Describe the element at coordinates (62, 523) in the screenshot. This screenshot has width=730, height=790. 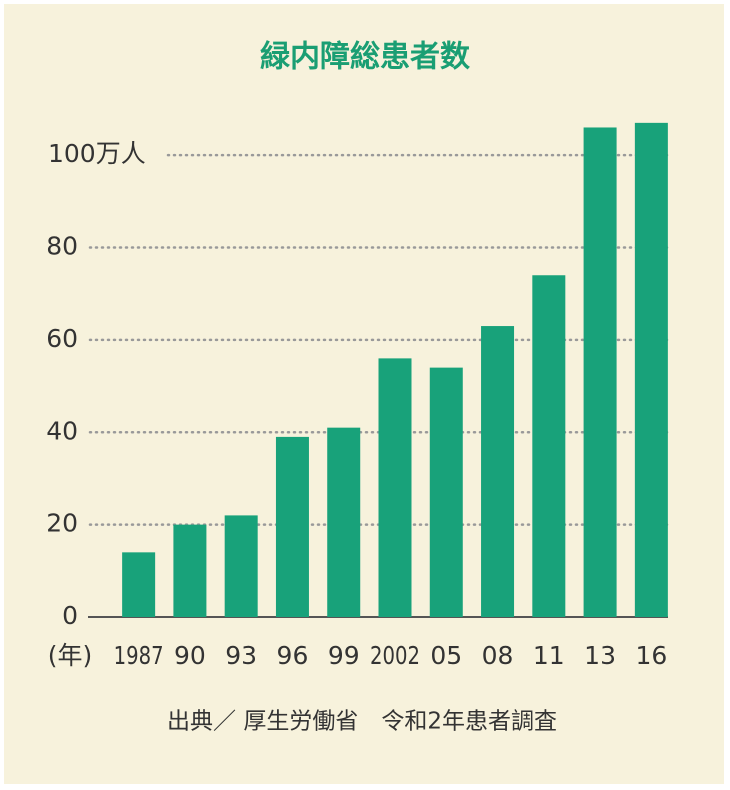
I see `y-tick-label: 20` at that location.